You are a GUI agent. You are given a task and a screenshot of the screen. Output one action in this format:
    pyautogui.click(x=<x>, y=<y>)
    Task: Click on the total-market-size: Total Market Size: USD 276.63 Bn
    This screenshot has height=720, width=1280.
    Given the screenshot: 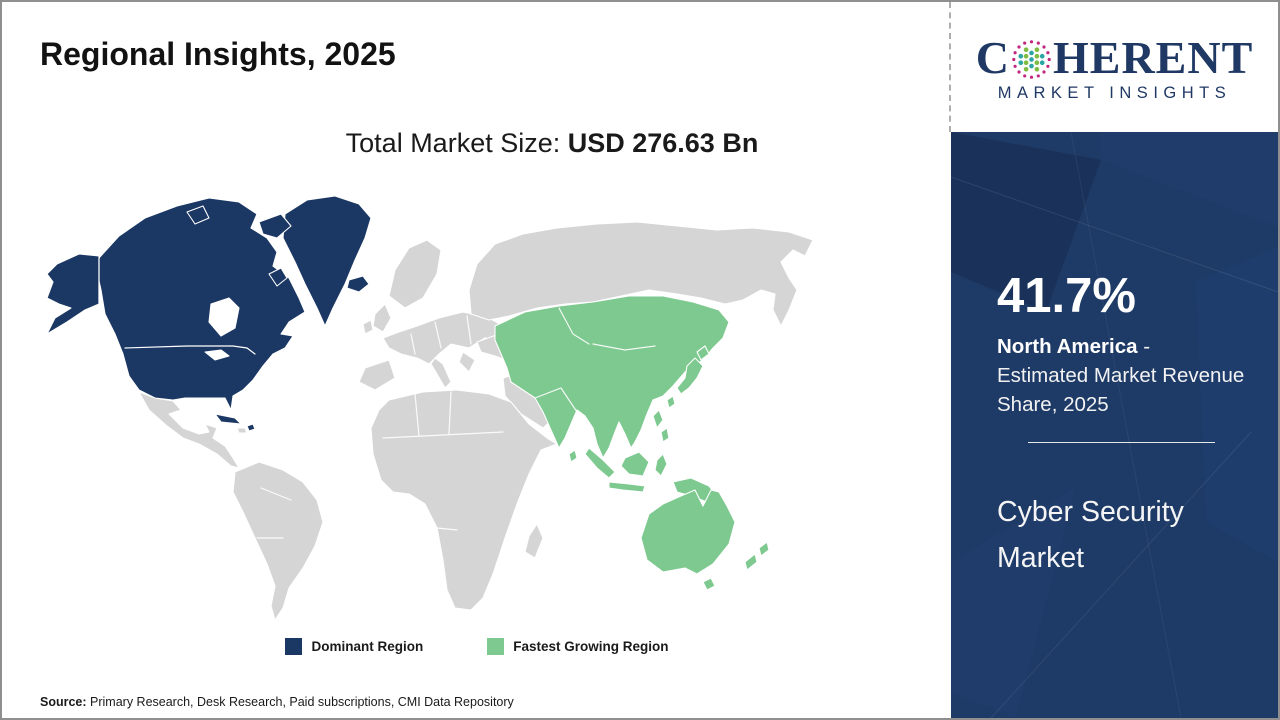 What is the action you would take?
    pyautogui.click(x=552, y=143)
    